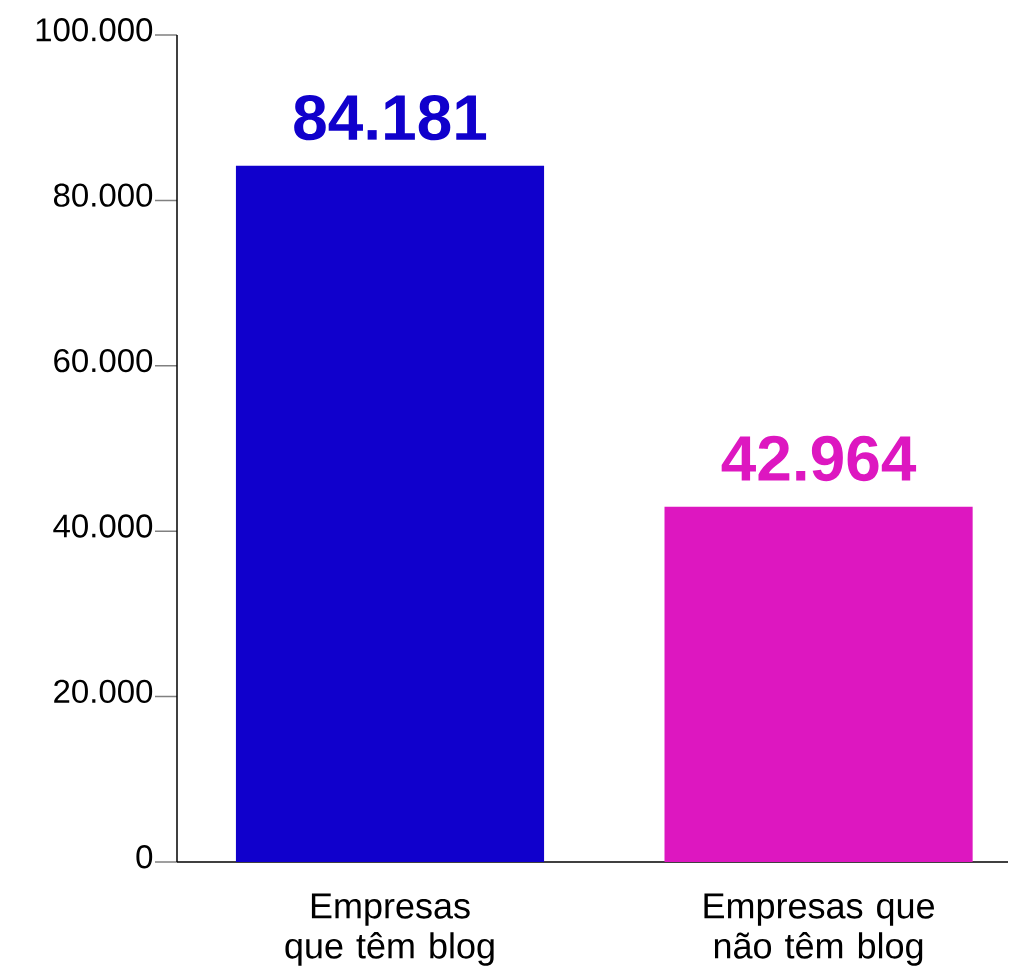 The width and height of the screenshot is (1011, 975). What do you see at coordinates (94, 30) in the screenshot?
I see `y-tick-label: 100.000` at bounding box center [94, 30].